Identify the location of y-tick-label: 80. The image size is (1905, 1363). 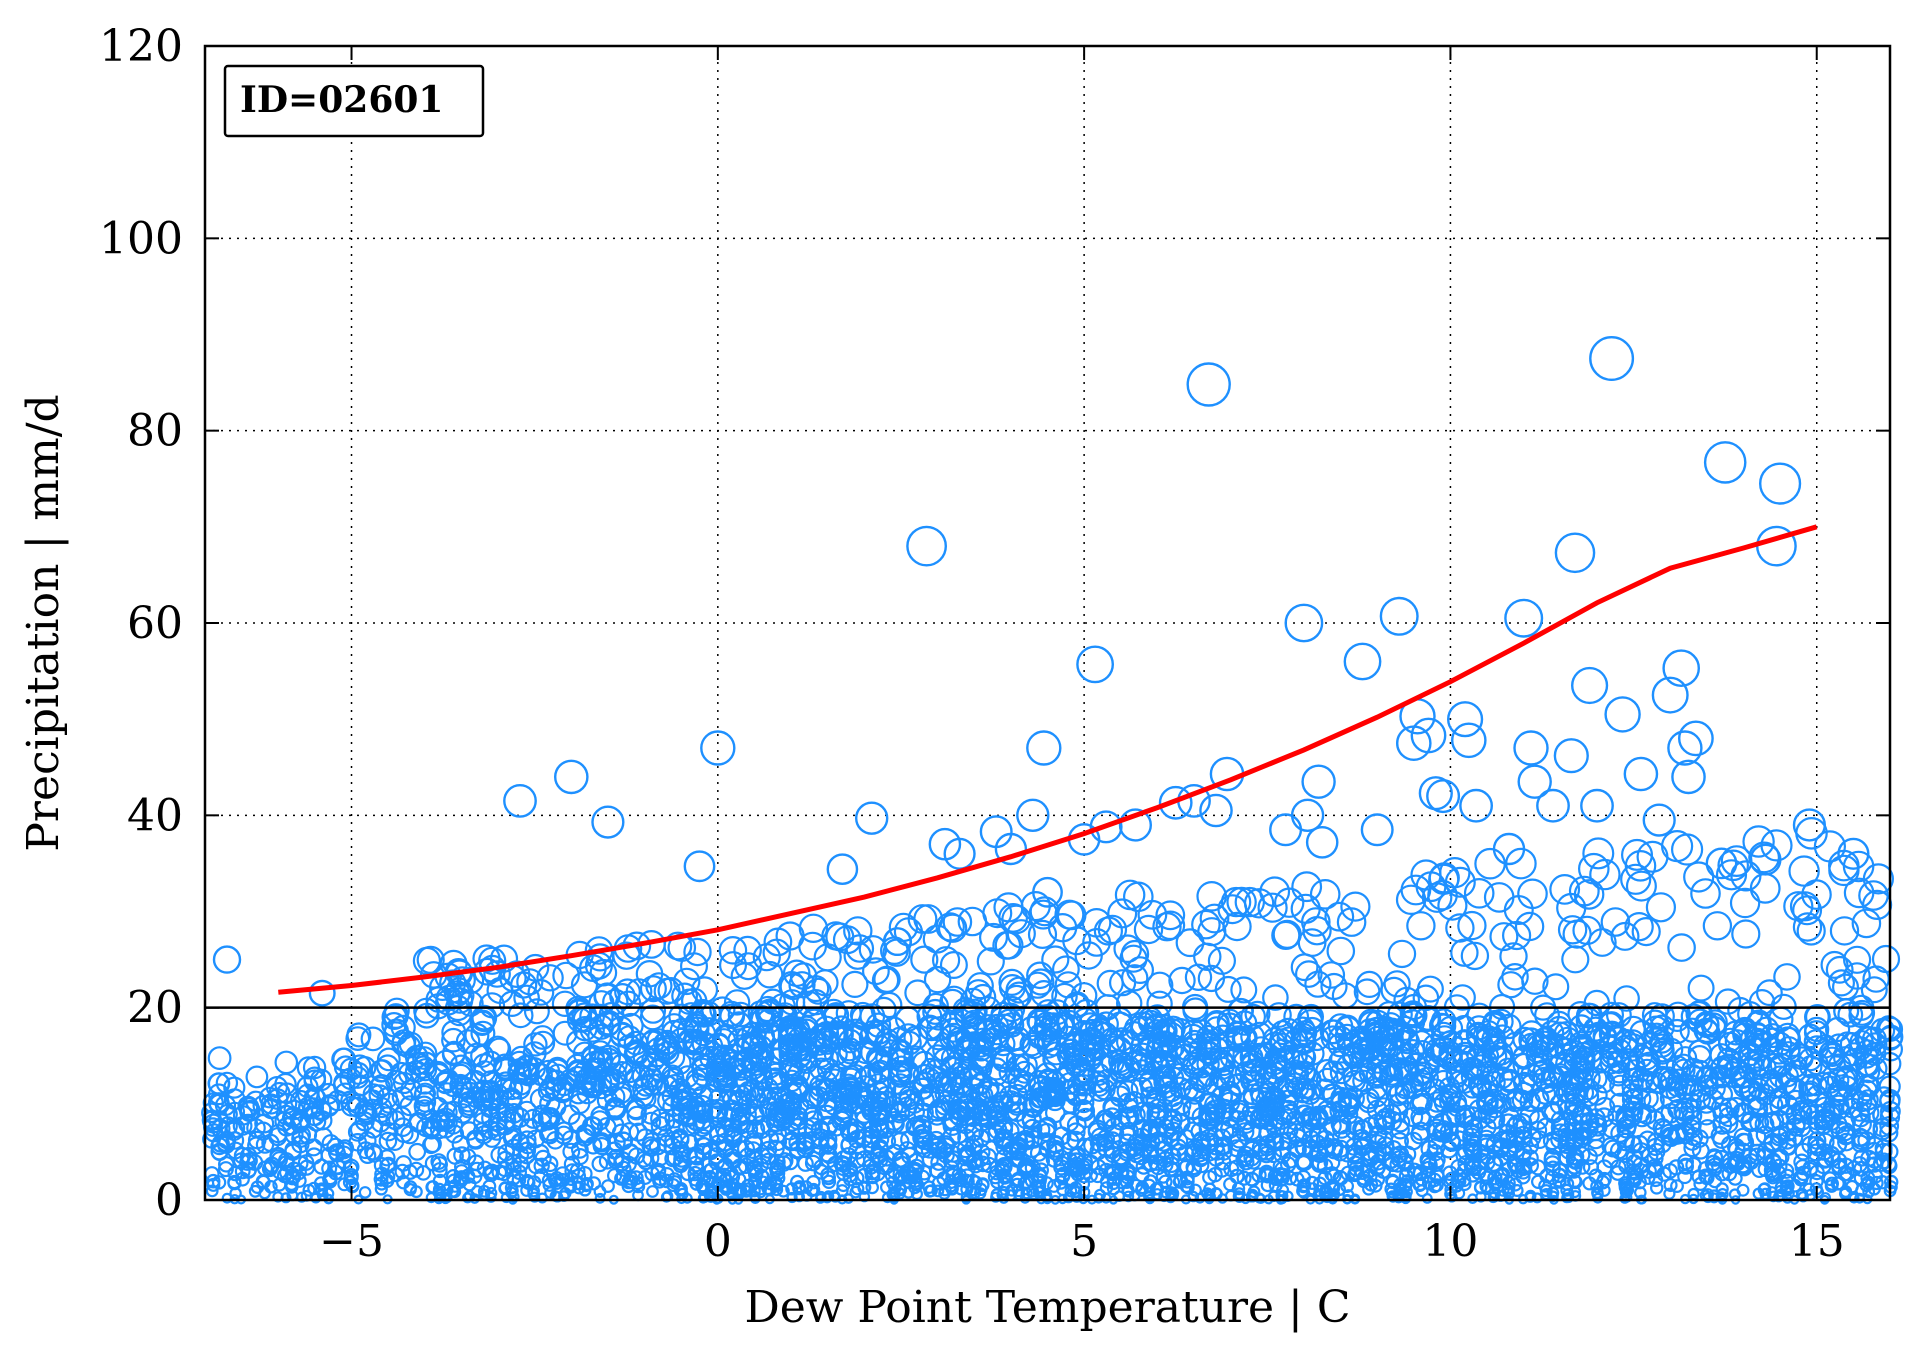
(155, 431).